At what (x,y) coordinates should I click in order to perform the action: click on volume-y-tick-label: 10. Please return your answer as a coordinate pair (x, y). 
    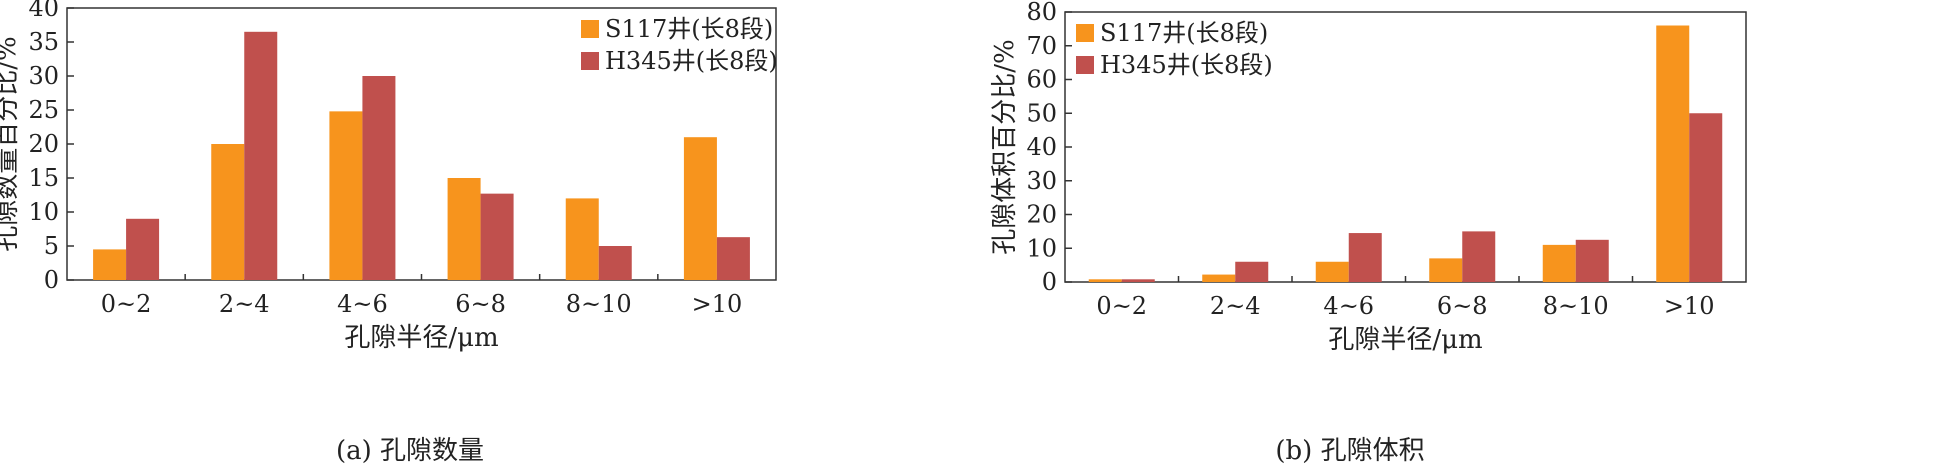
    Looking at the image, I should click on (1041, 248).